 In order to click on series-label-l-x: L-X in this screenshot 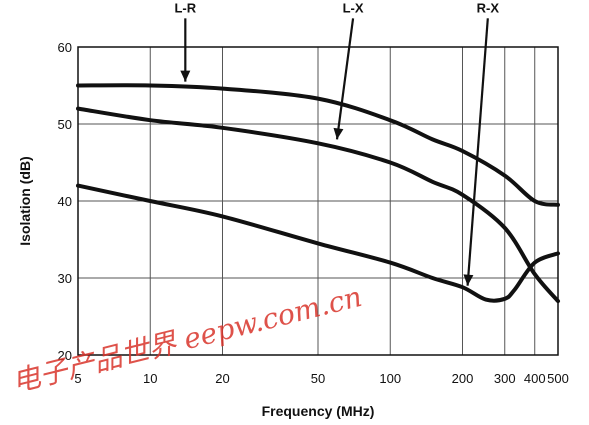, I will do `click(353, 7)`.